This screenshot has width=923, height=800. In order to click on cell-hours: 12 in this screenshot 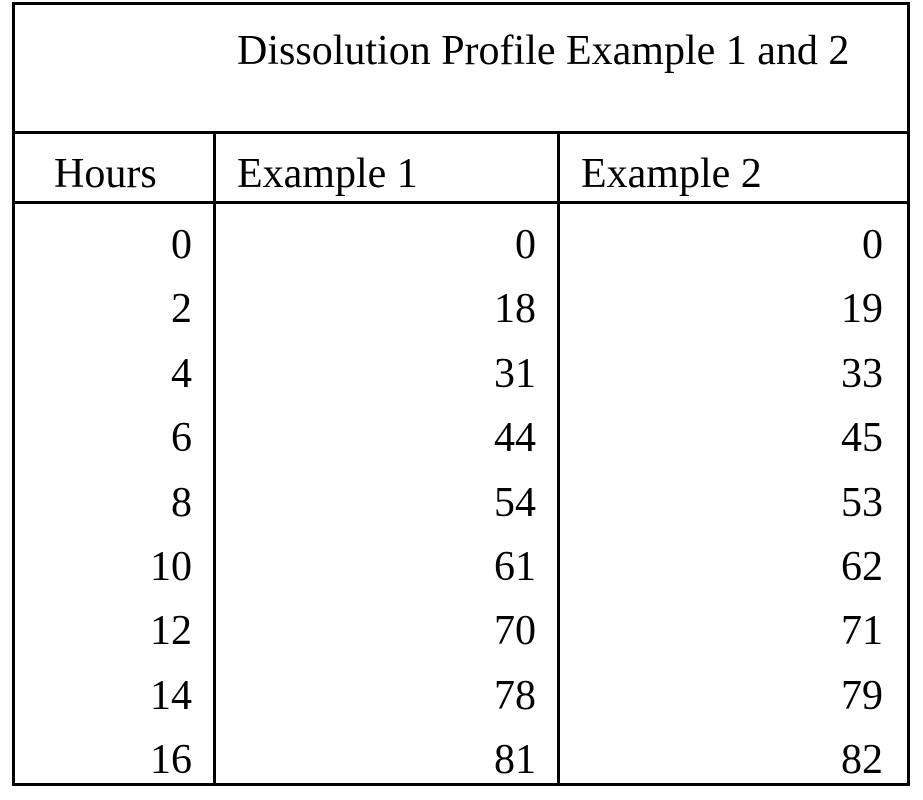, I will do `click(103, 631)`.